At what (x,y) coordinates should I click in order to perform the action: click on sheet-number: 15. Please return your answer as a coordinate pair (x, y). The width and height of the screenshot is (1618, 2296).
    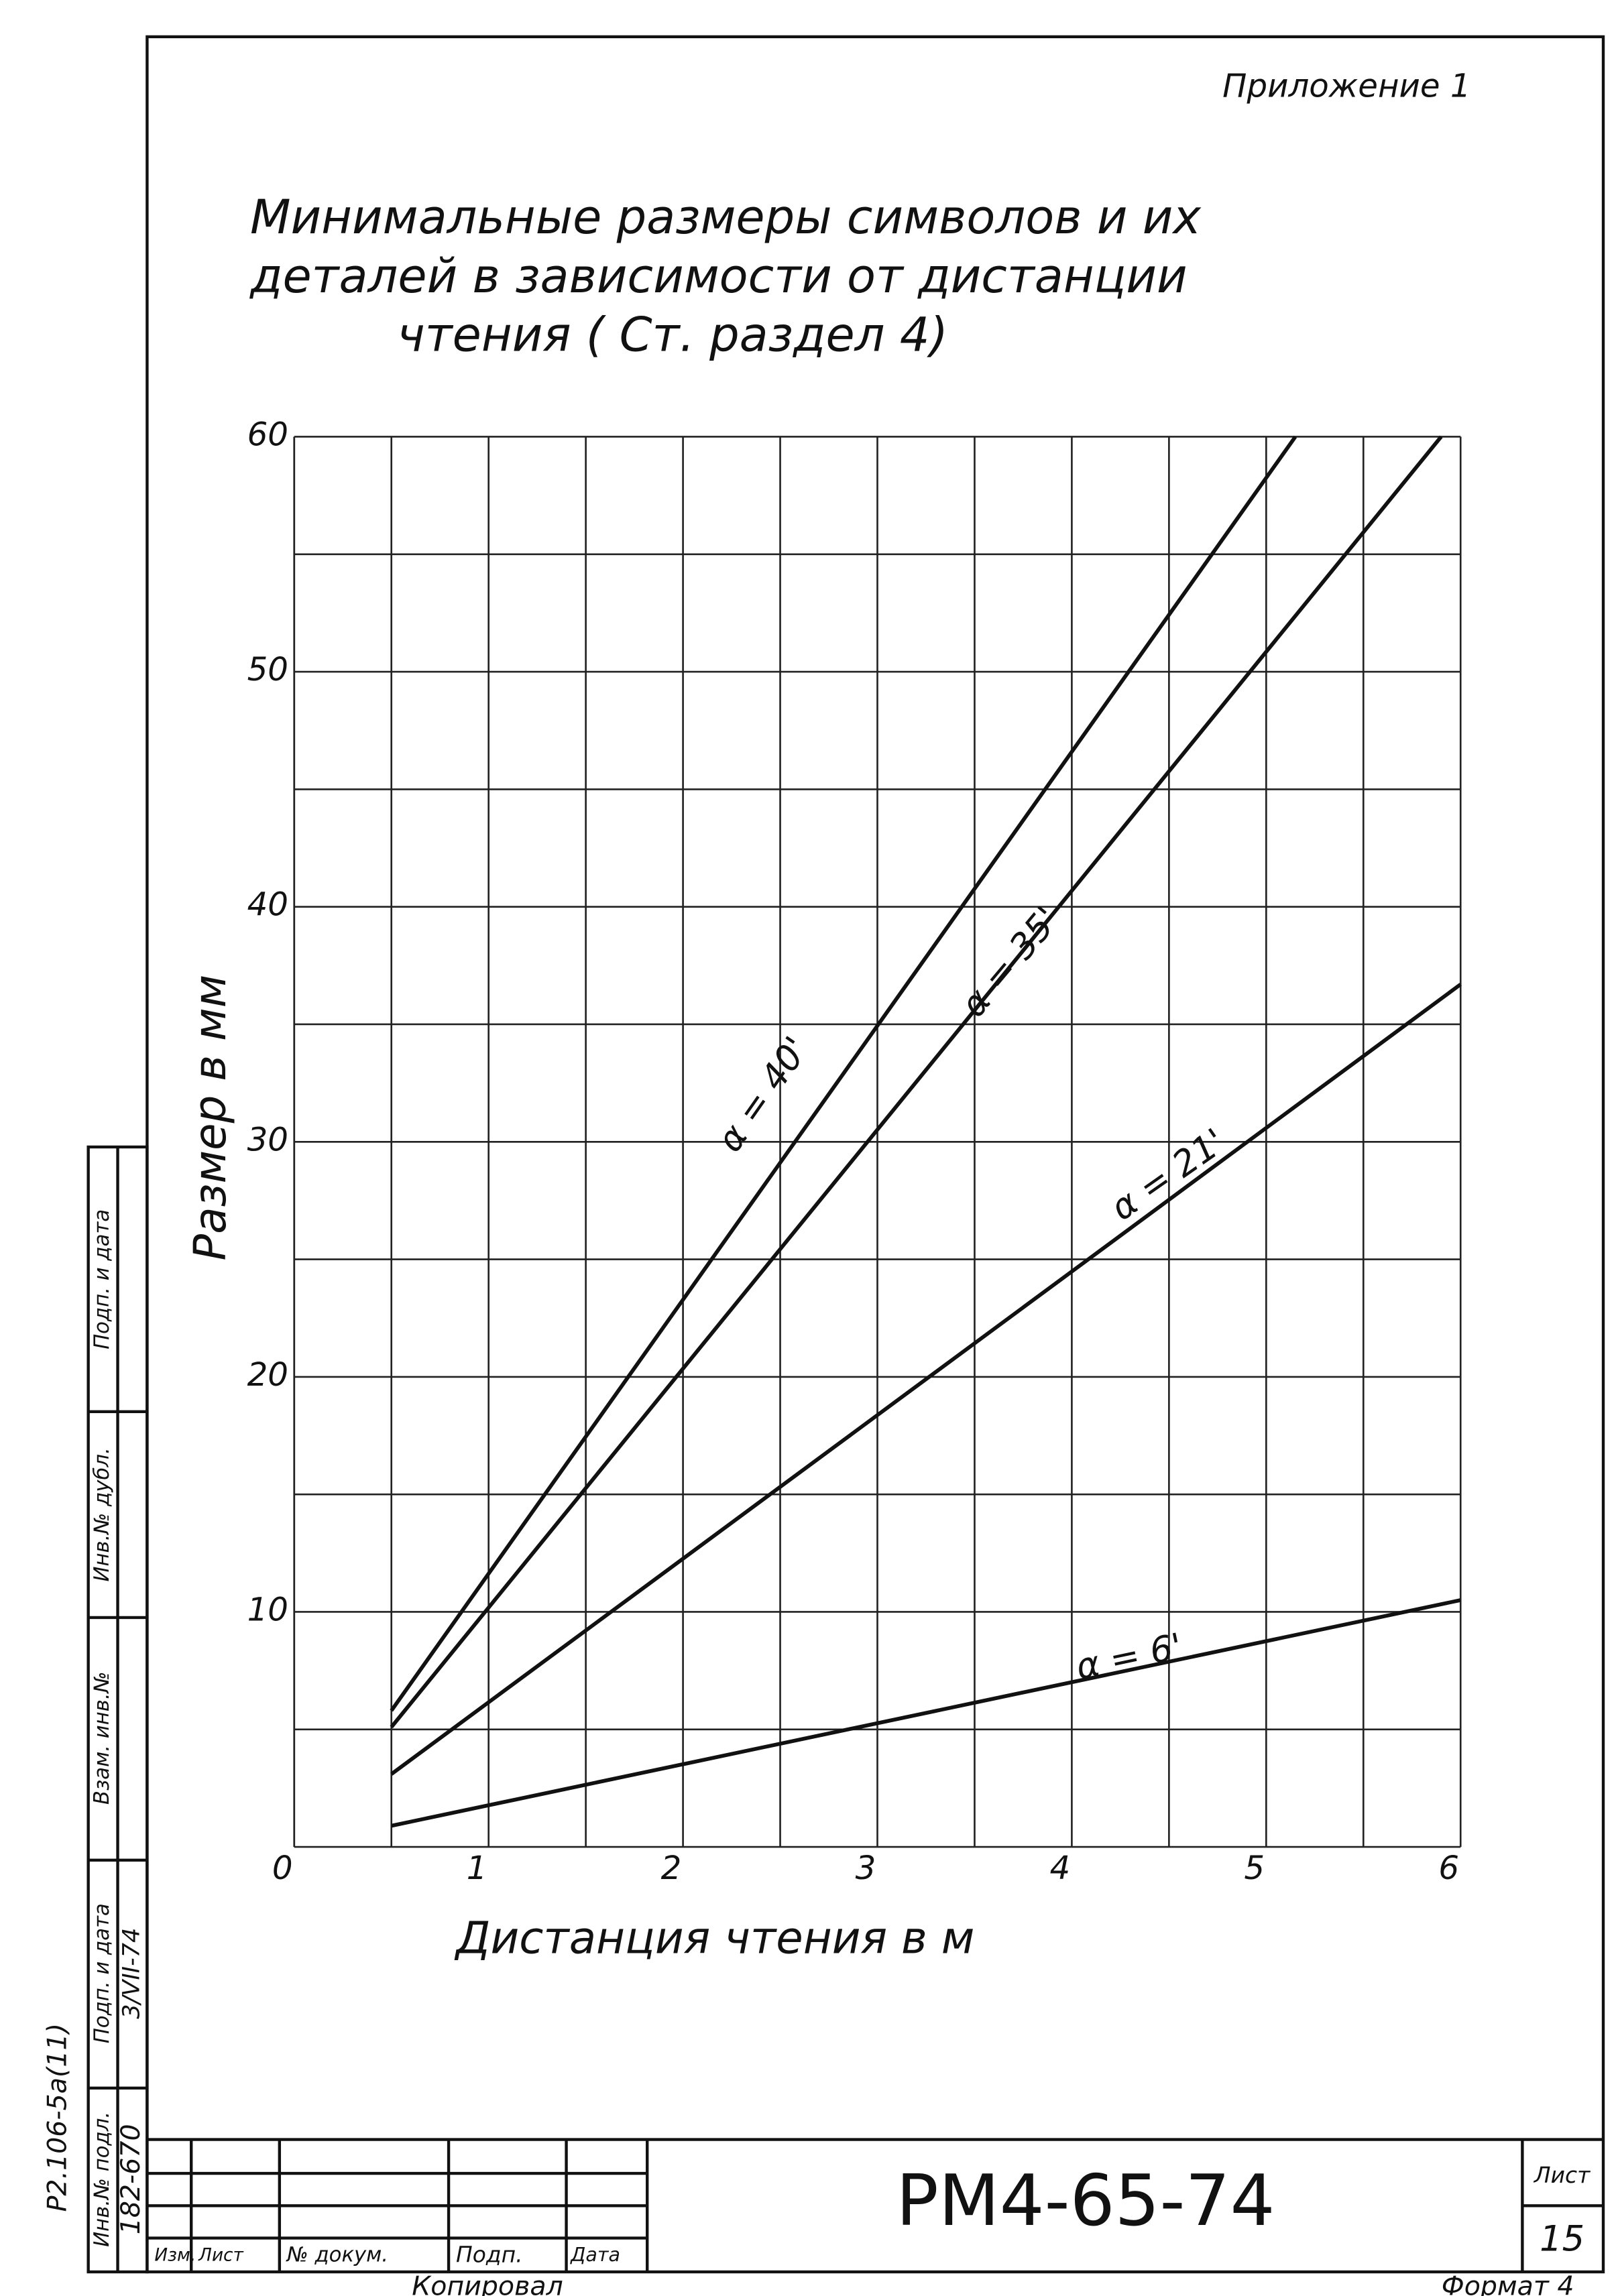
    Looking at the image, I should click on (1562, 2239).